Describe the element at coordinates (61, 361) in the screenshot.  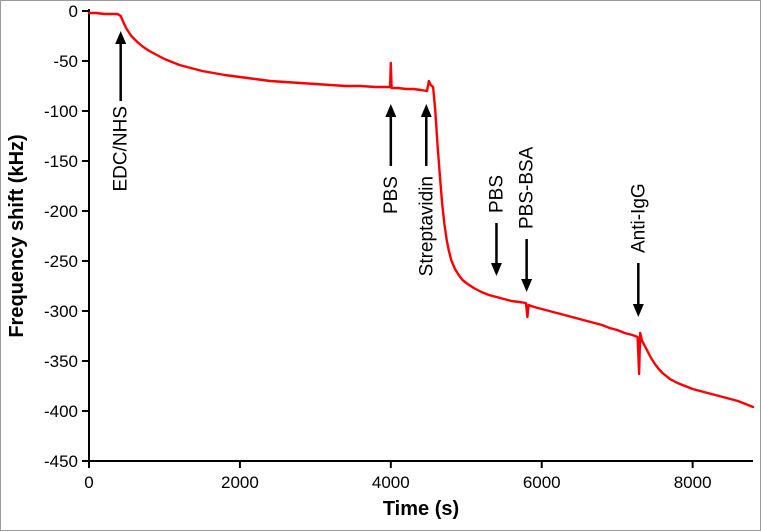
I see `y-tick-label: -350` at that location.